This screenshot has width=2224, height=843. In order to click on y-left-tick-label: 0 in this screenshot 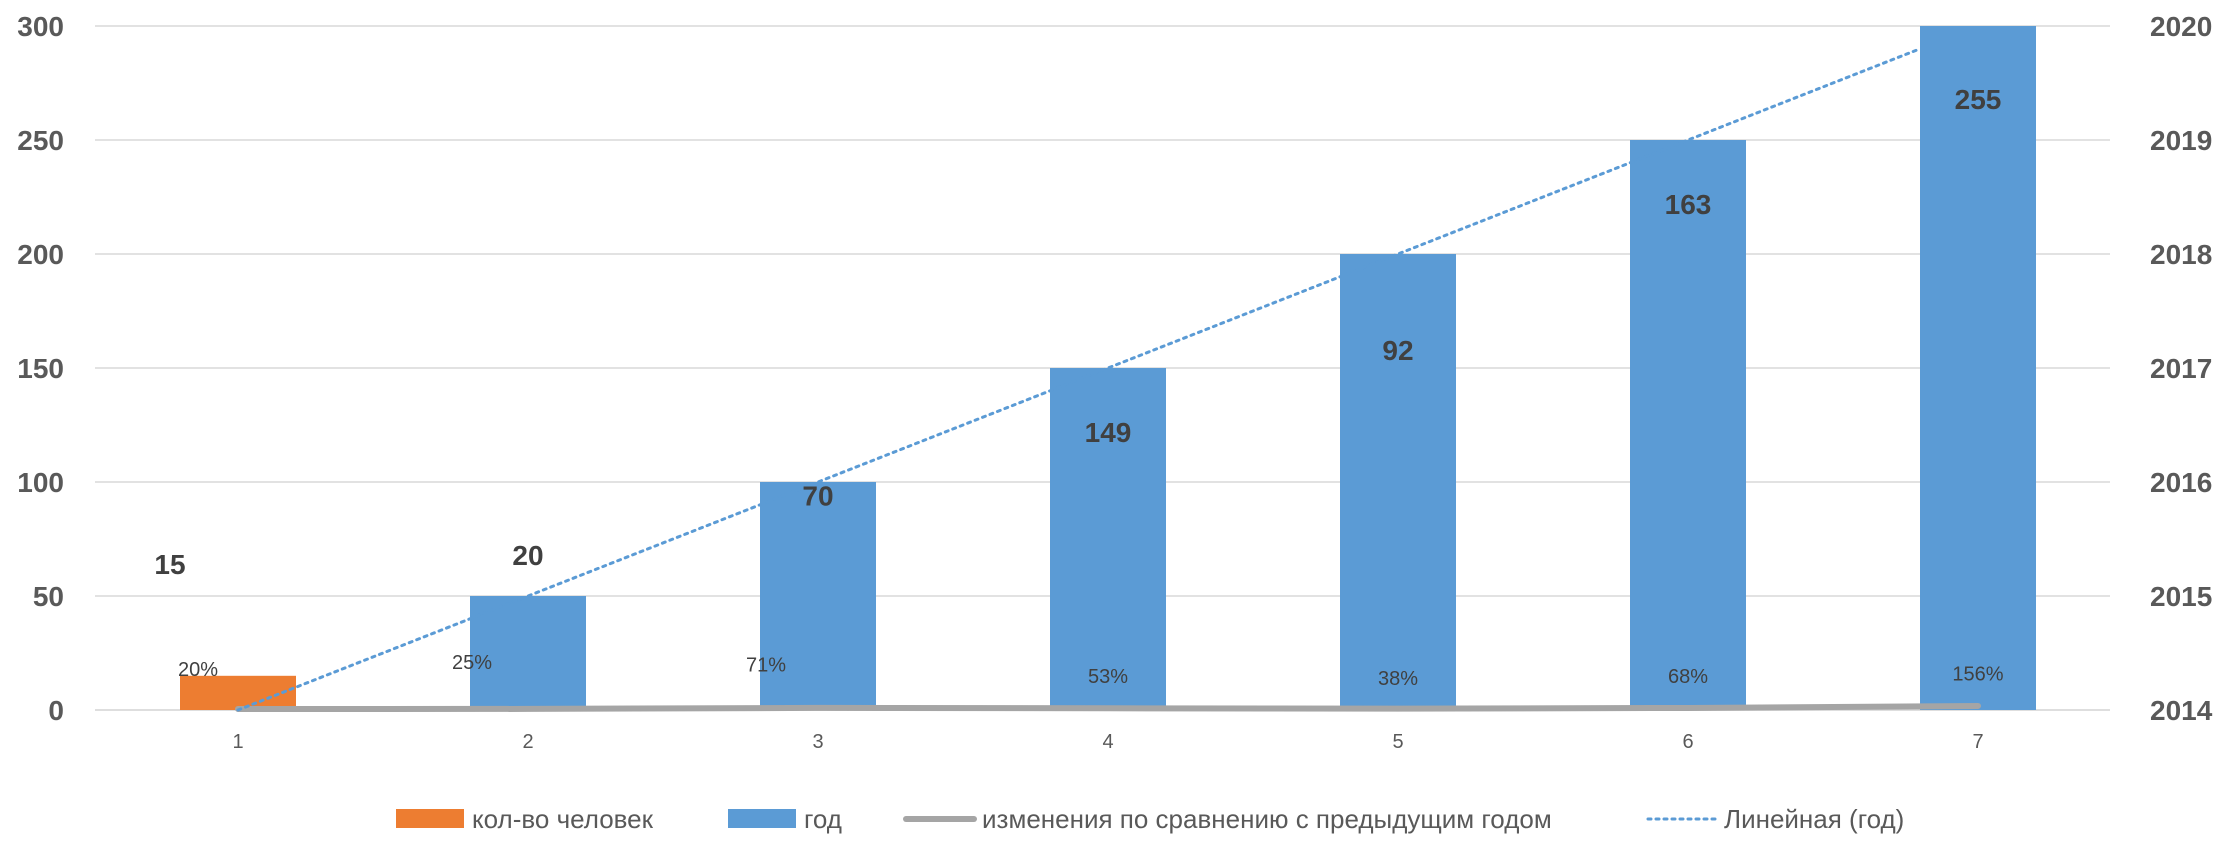, I will do `click(56, 710)`.